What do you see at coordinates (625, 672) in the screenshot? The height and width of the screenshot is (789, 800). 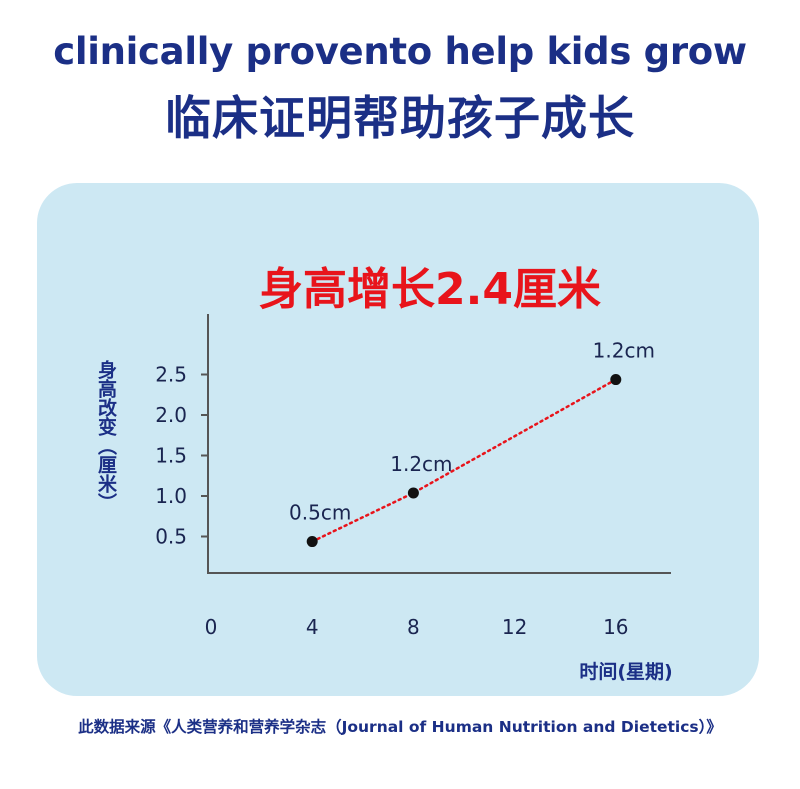 I see `x-axis-label: 时间(星期)` at bounding box center [625, 672].